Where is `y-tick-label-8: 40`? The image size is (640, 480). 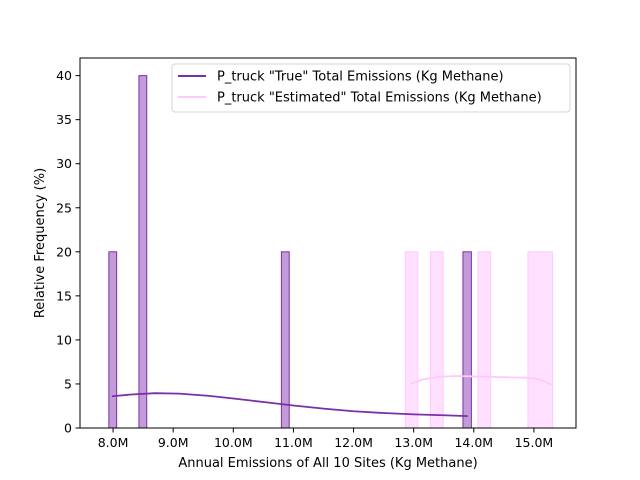 y-tick-label-8: 40 is located at coordinates (64, 75).